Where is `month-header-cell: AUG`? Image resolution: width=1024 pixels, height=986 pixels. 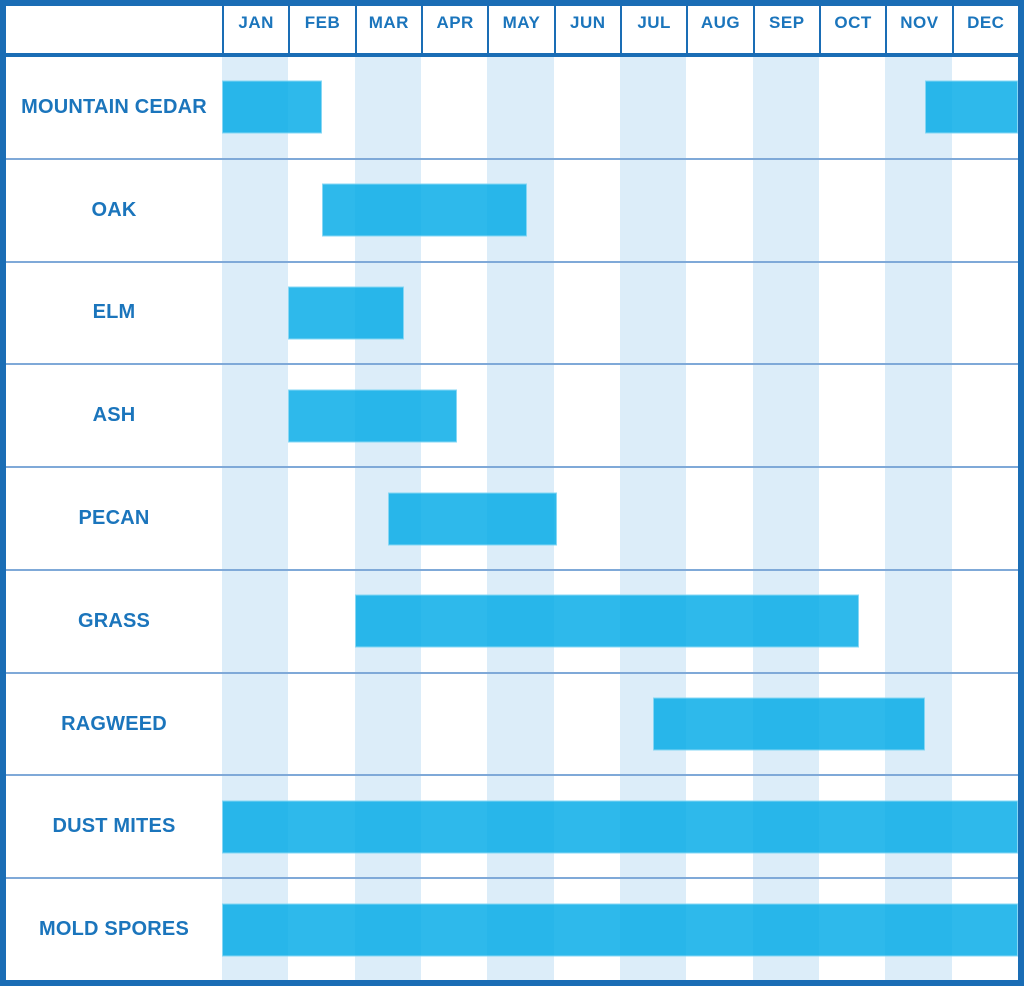 month-header-cell: AUG is located at coordinates (719, 29).